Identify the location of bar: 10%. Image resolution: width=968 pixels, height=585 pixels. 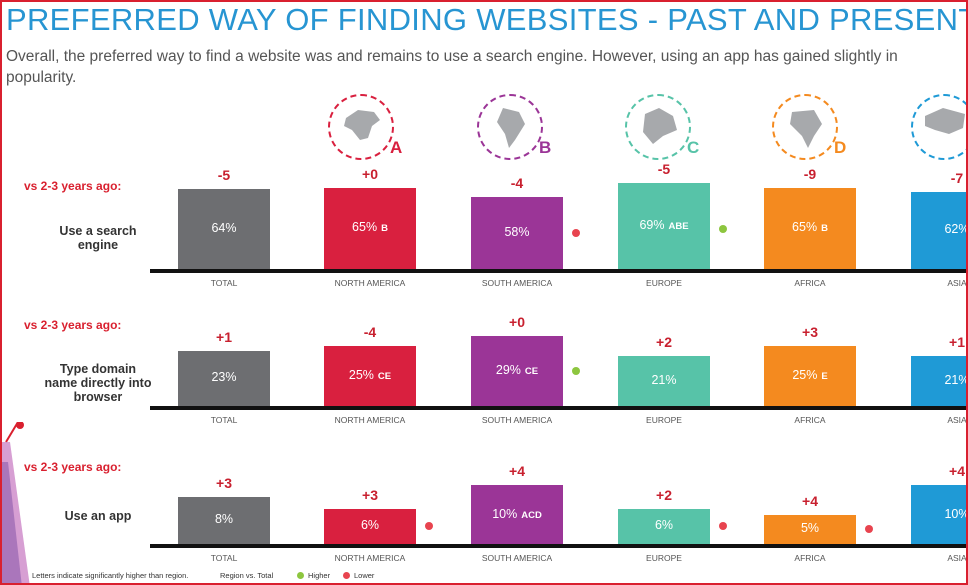
(939, 514).